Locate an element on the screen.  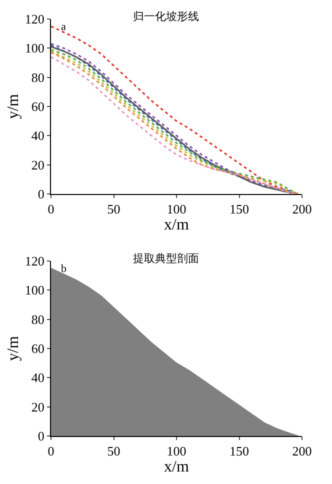
chart-title: 提取典型剖面 is located at coordinates (166, 258).